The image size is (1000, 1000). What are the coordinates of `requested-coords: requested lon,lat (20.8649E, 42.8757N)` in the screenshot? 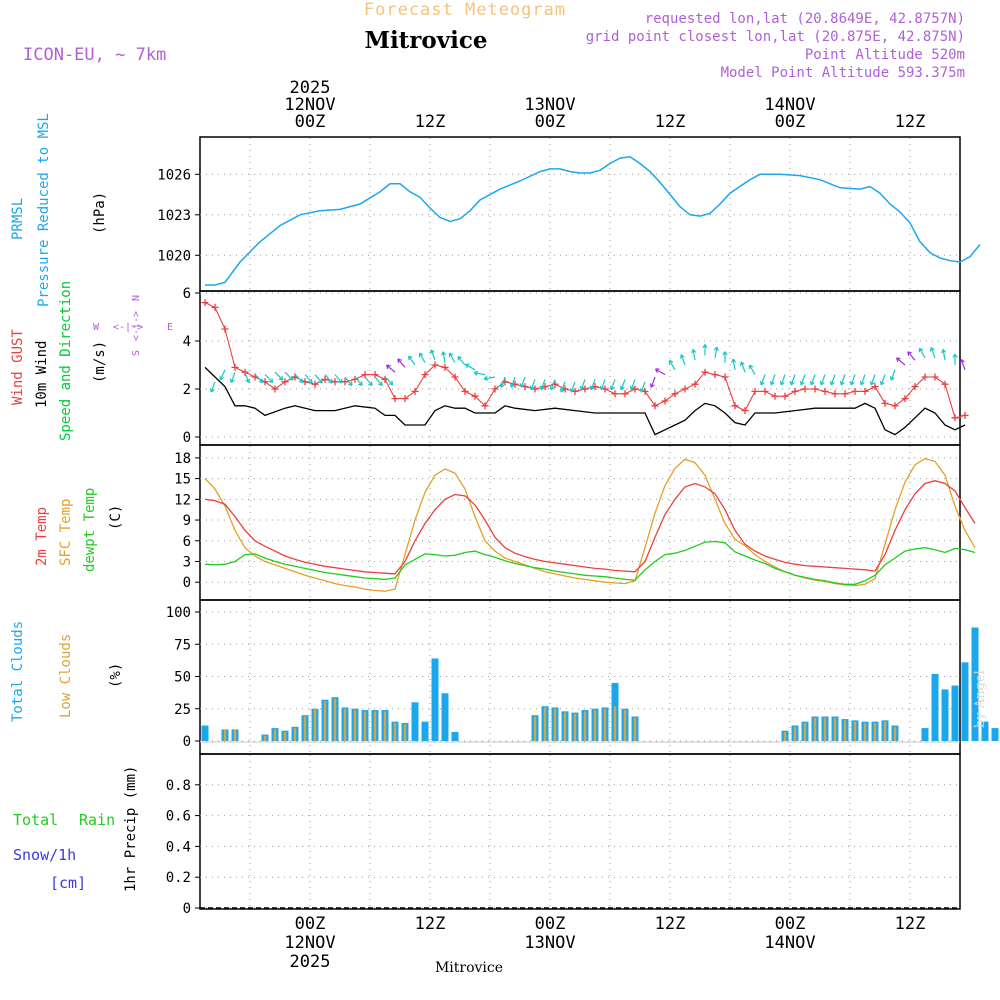 It's located at (805, 19).